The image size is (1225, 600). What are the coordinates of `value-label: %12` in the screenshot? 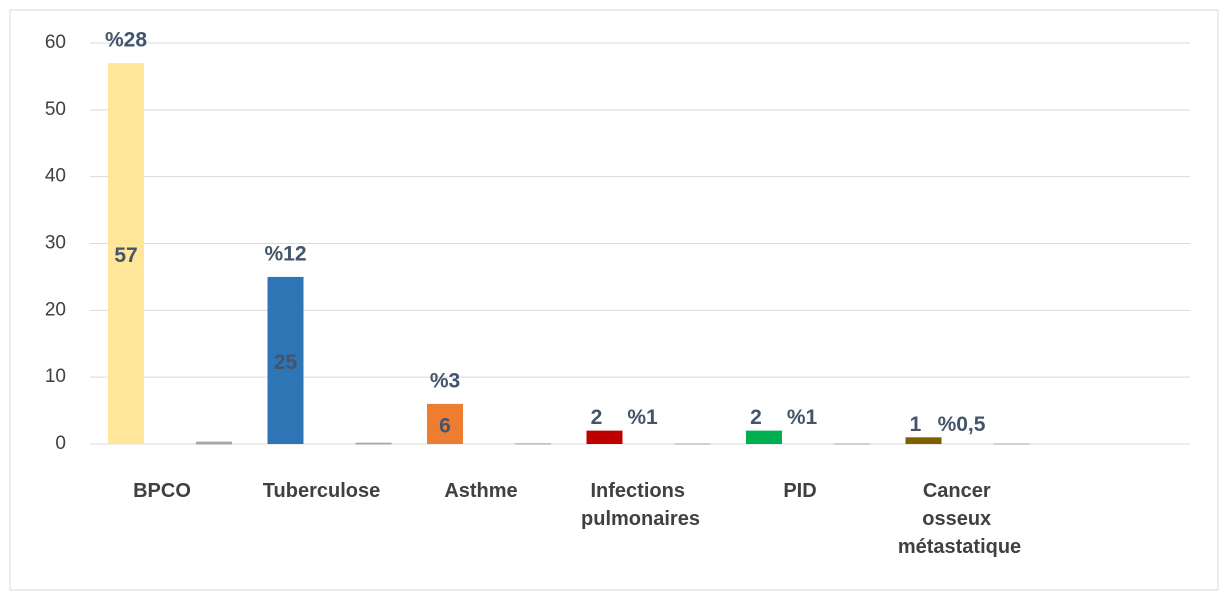 It's located at (285, 253).